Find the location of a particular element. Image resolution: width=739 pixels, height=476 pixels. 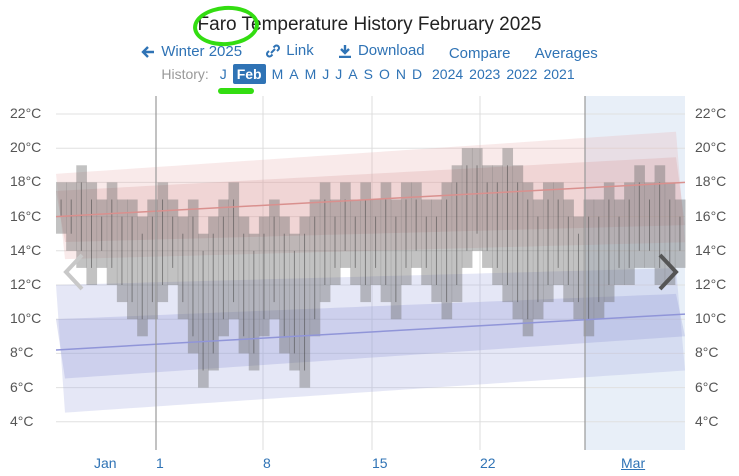

link-button: Link is located at coordinates (290, 50).